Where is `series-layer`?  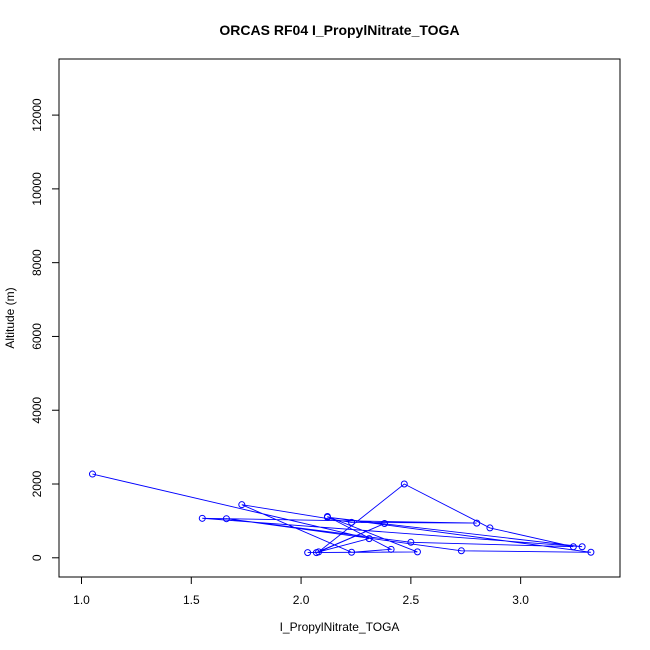
series-layer is located at coordinates (341, 513).